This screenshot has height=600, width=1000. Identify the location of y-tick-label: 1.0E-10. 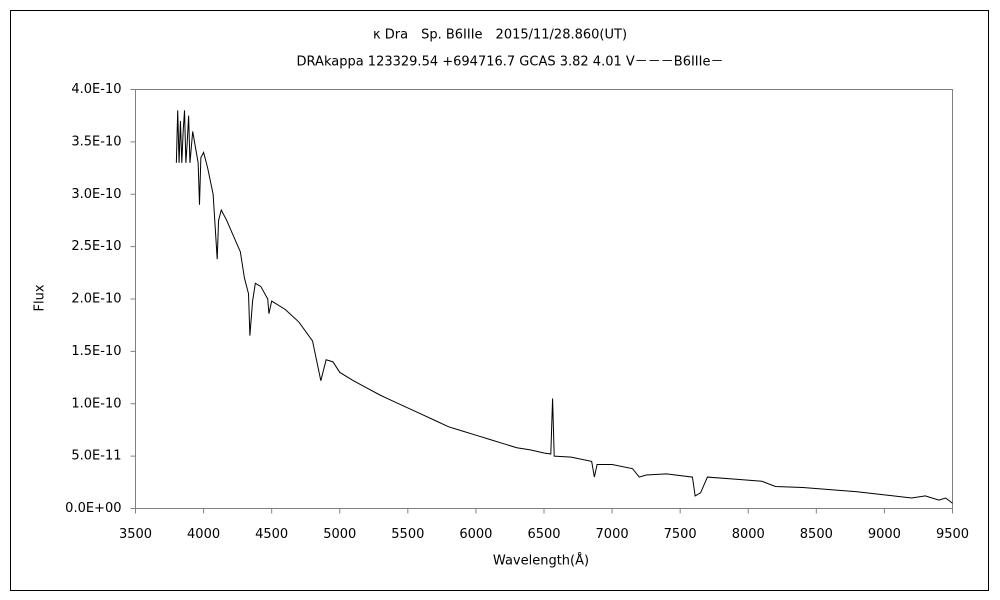
(96, 403).